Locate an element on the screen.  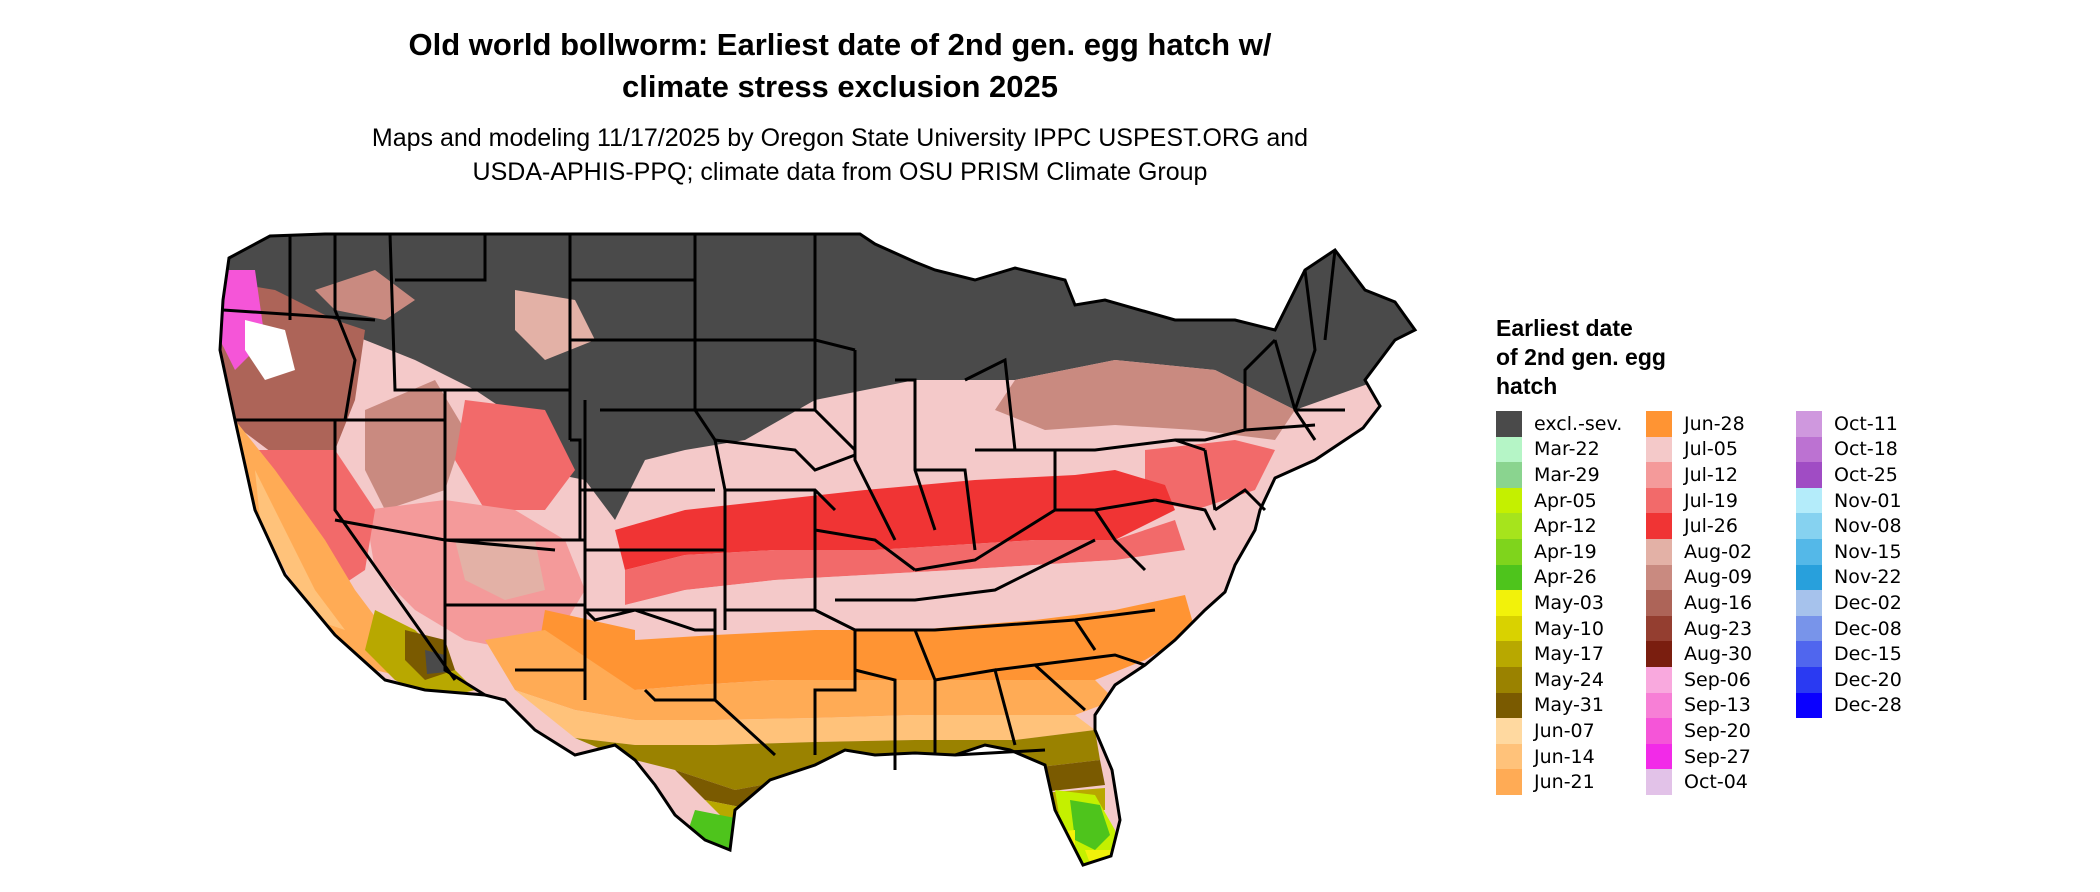
legend-item: Aug-09 is located at coordinates (1721, 577).